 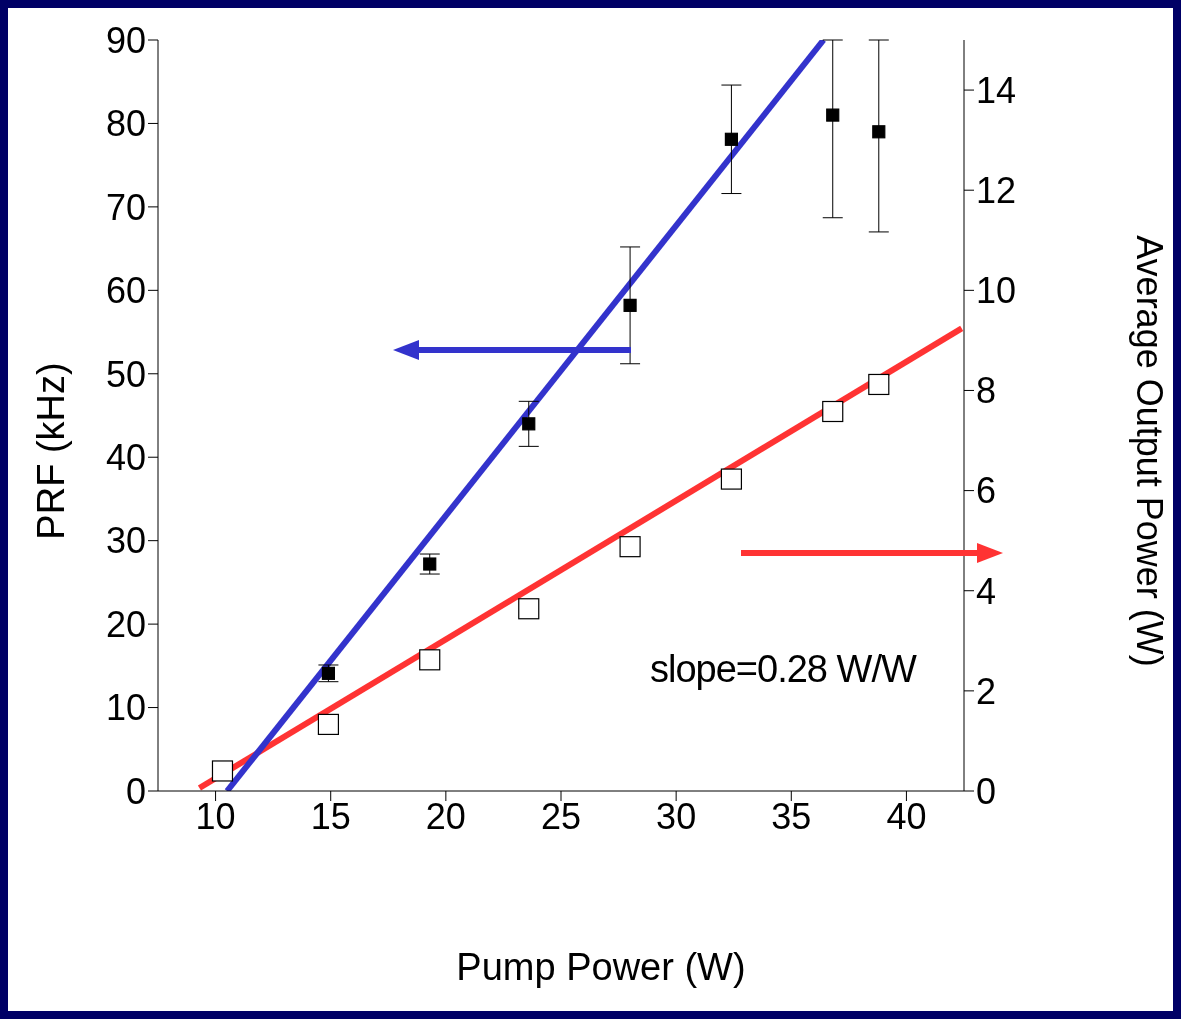 I want to click on x-tick-label: 10, so click(x=215, y=816).